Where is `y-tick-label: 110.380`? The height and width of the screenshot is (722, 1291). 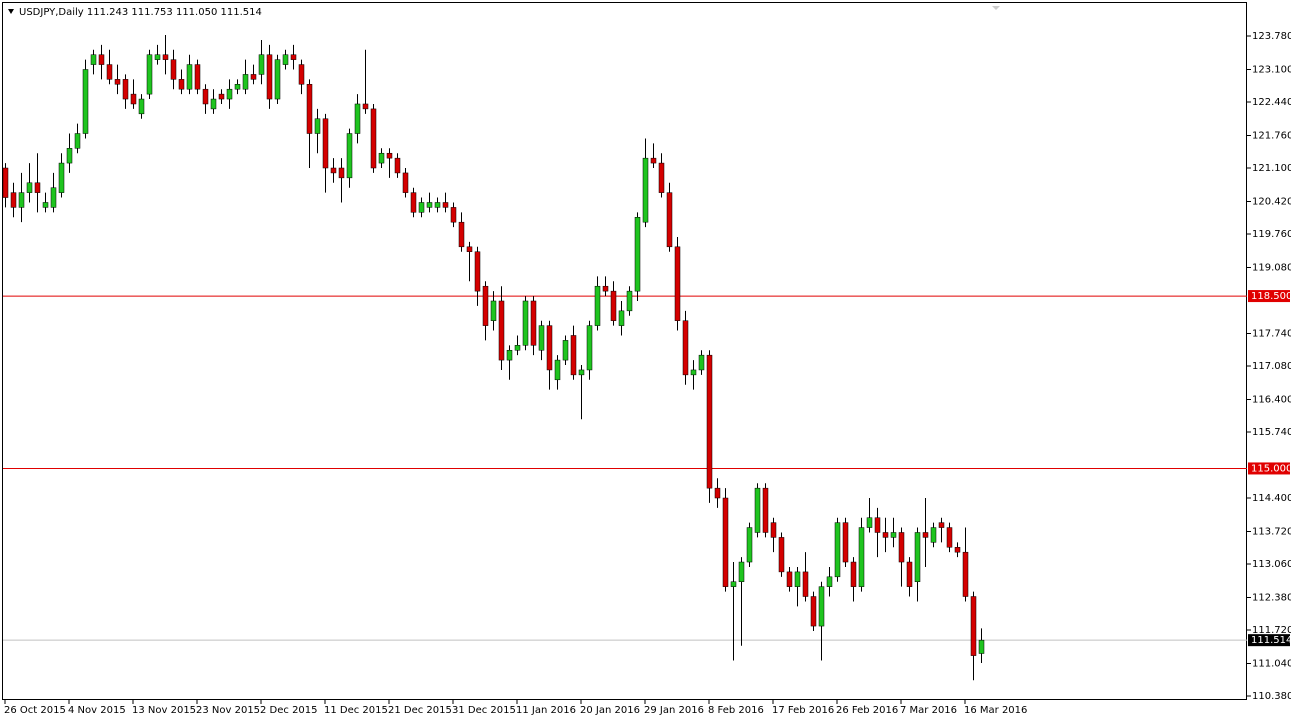
y-tick-label: 110.380 is located at coordinates (1271, 696).